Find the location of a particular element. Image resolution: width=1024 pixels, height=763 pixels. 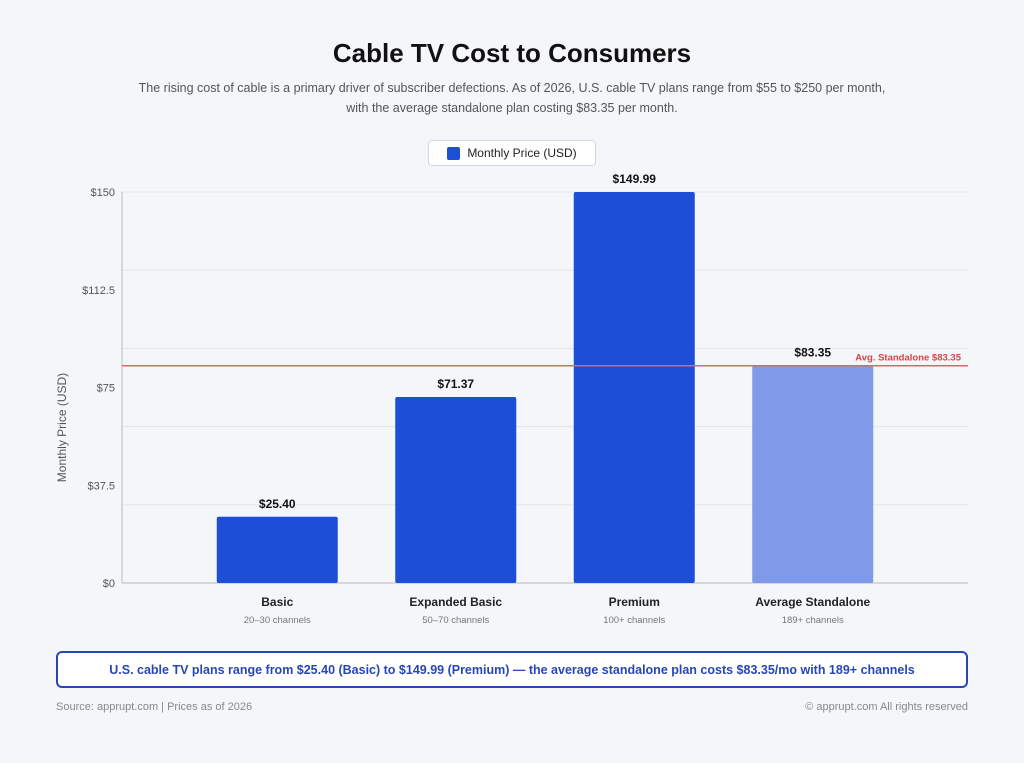

reference-line-label: Avg. Standalone $83.35 is located at coordinates (908, 358).